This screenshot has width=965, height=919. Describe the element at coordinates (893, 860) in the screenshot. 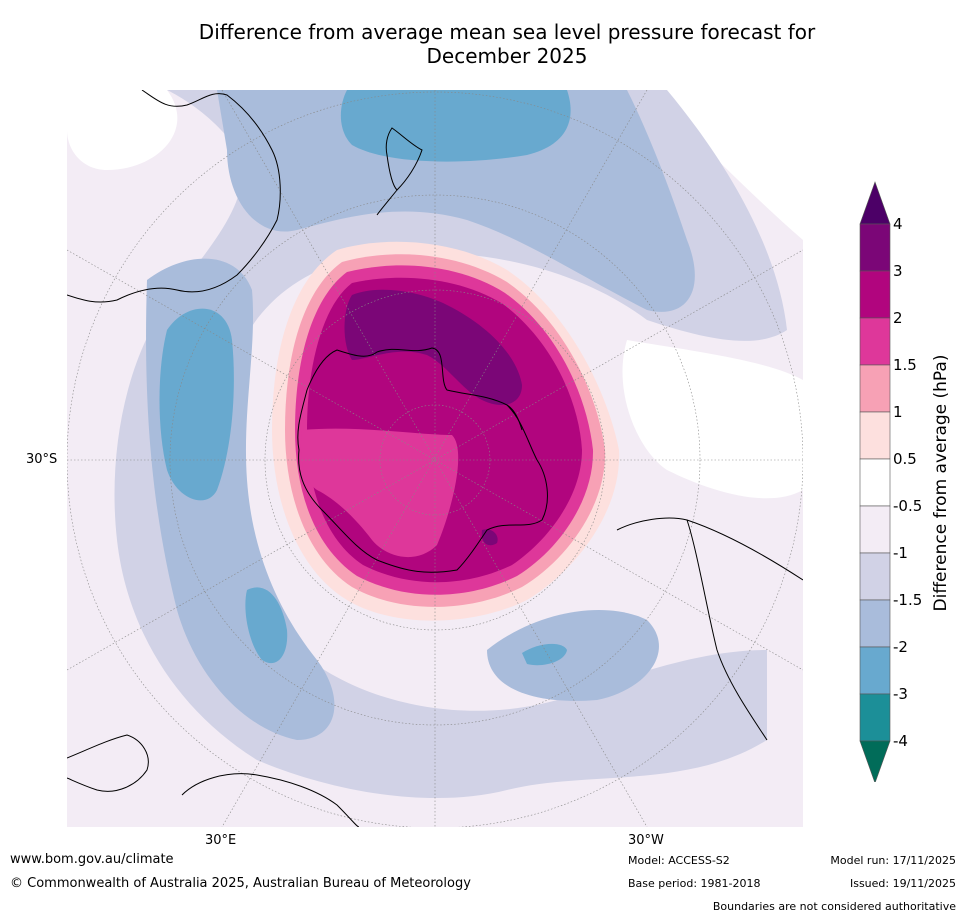

I see `footer-model-run: Model run: 17/11/2025` at that location.